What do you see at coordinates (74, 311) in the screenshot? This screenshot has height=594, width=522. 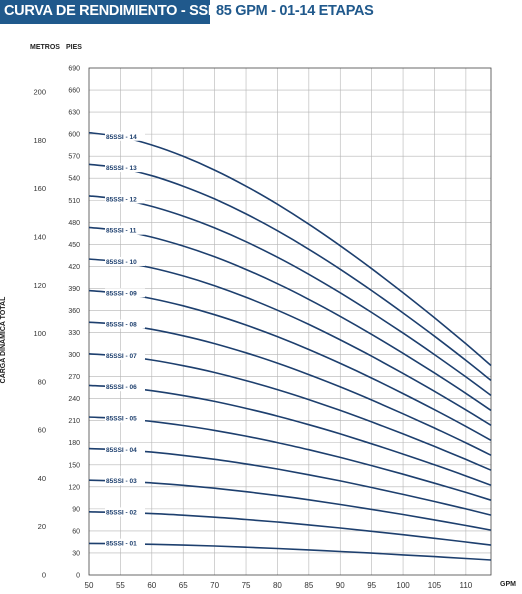 I see `y-pies-tick-label: 360` at bounding box center [74, 311].